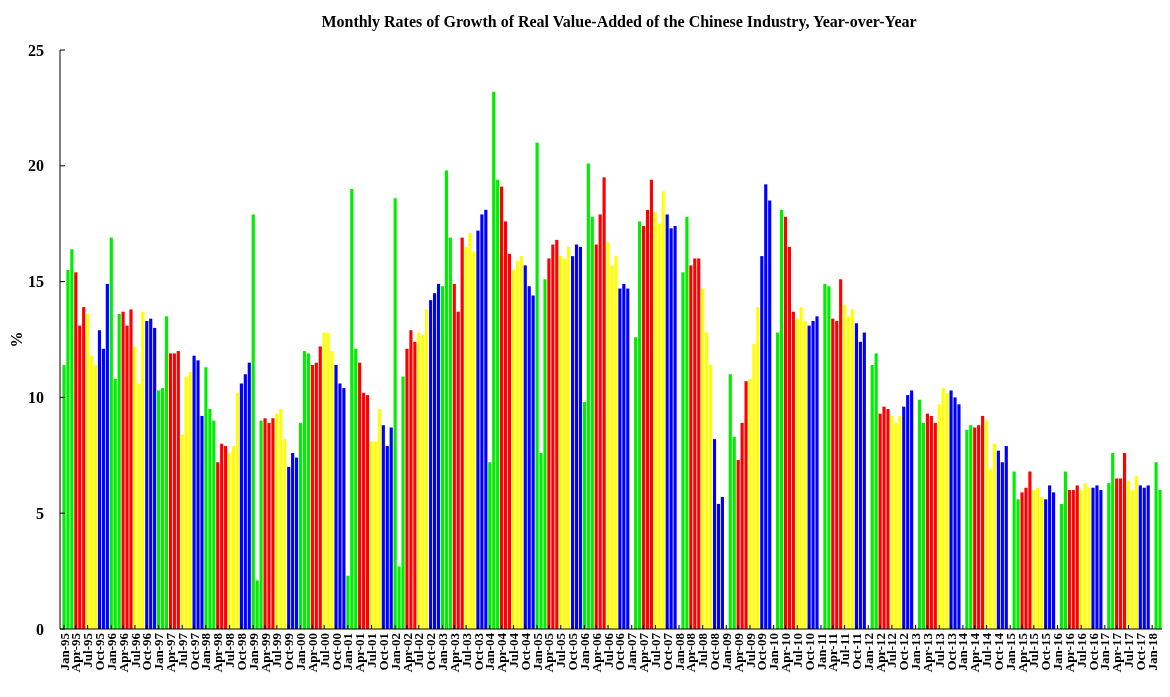  I want to click on chart-title: Monthly Rates of Growth of Real Value-Added of the Chinese Industry, Year-over-Year, so click(619, 22).